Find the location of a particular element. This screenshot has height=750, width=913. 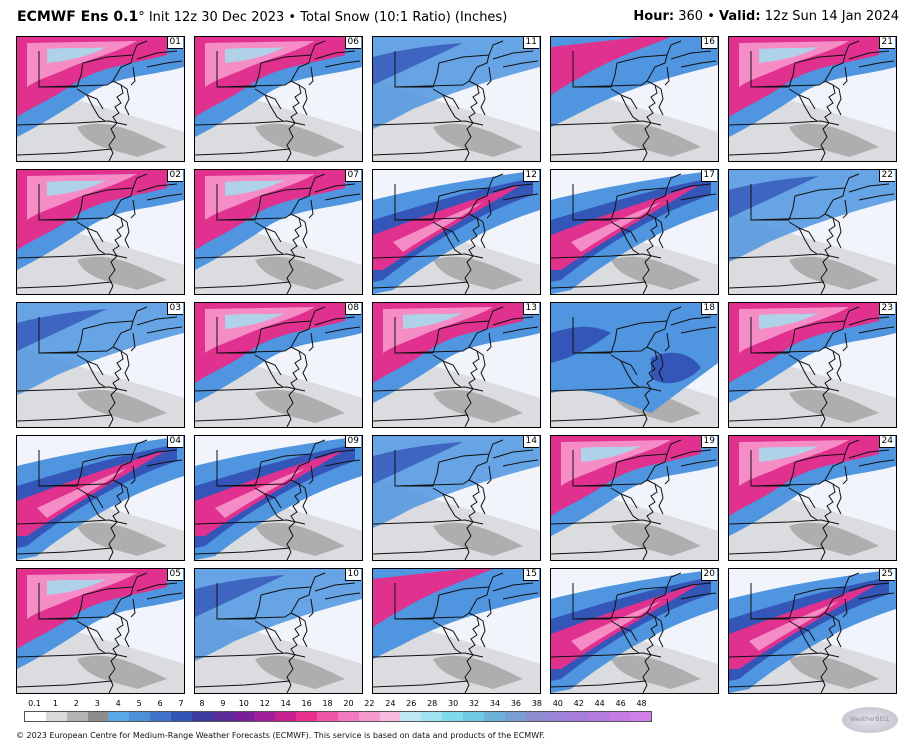

legend-tick-label: 38 is located at coordinates (536, 703).